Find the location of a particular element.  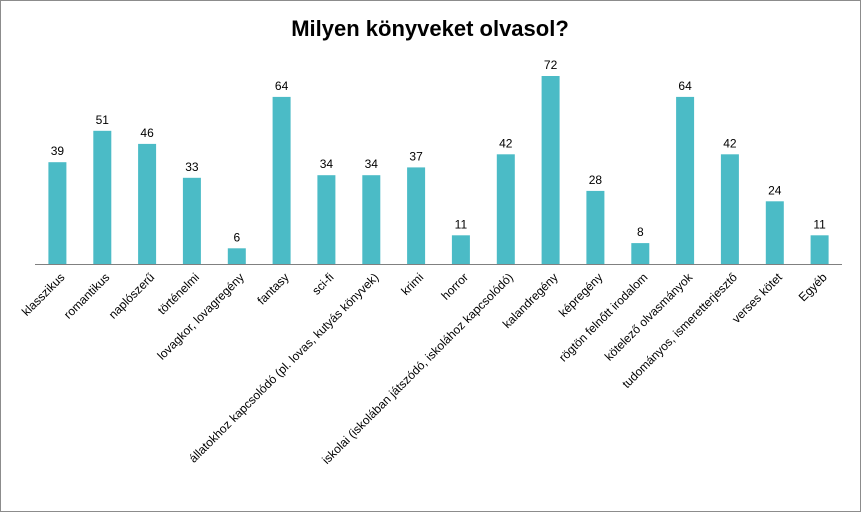

category-label: történelmi is located at coordinates (178, 293).